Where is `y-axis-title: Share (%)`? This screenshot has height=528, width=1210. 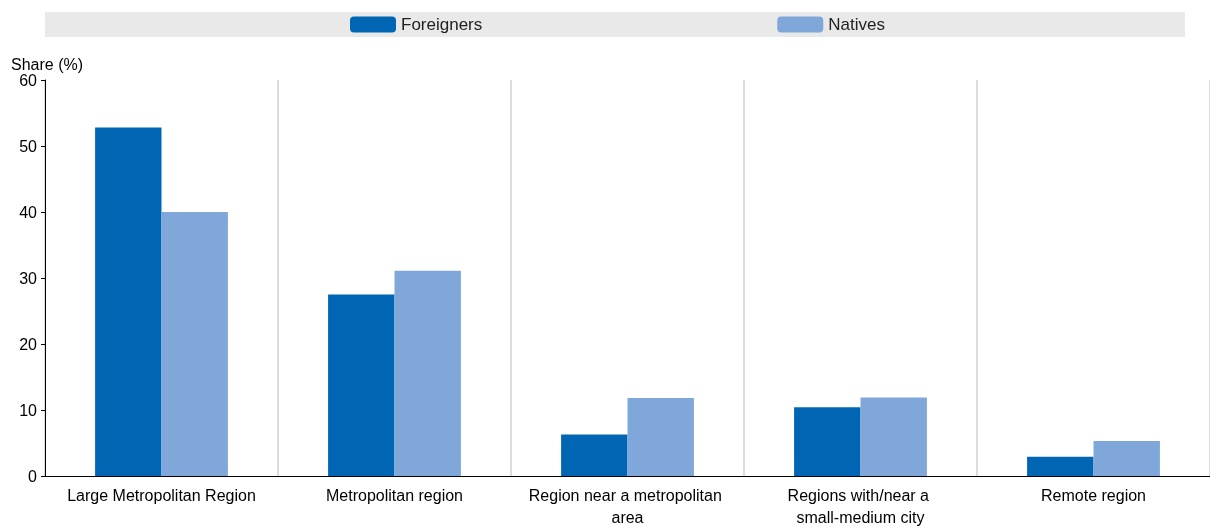
y-axis-title: Share (%) is located at coordinates (47, 64).